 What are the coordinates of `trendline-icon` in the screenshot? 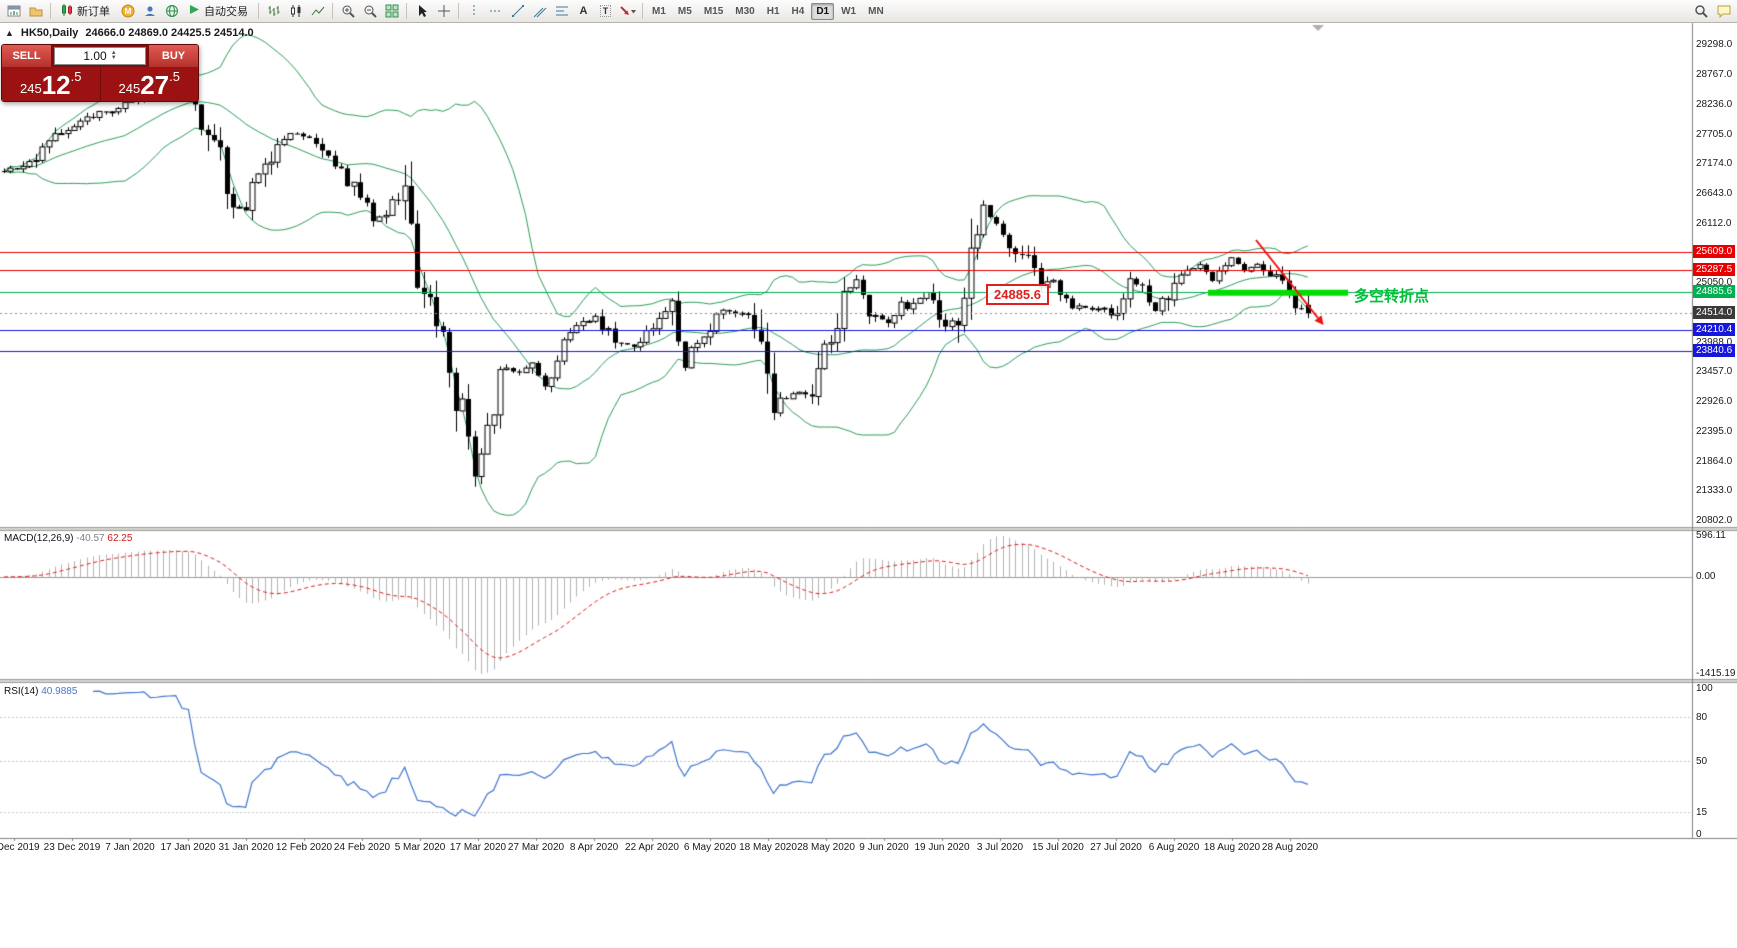 It's located at (517, 11).